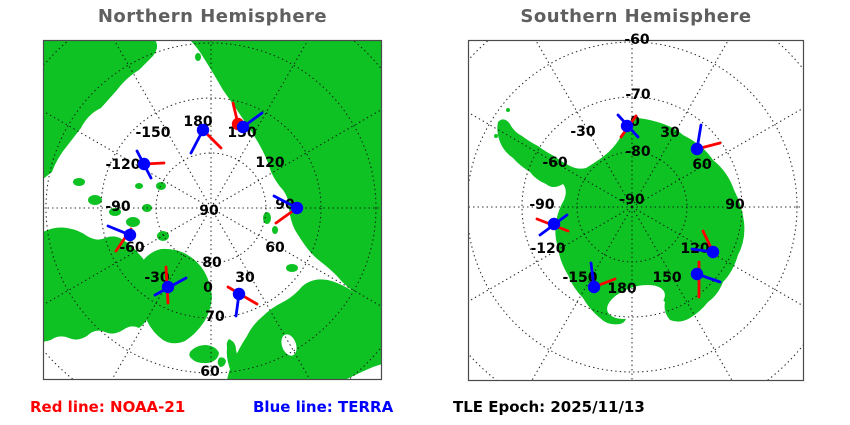  Describe the element at coordinates (549, 407) in the screenshot. I see `tle-epoch-label: TLE Epoch: 2025/11/13` at that location.